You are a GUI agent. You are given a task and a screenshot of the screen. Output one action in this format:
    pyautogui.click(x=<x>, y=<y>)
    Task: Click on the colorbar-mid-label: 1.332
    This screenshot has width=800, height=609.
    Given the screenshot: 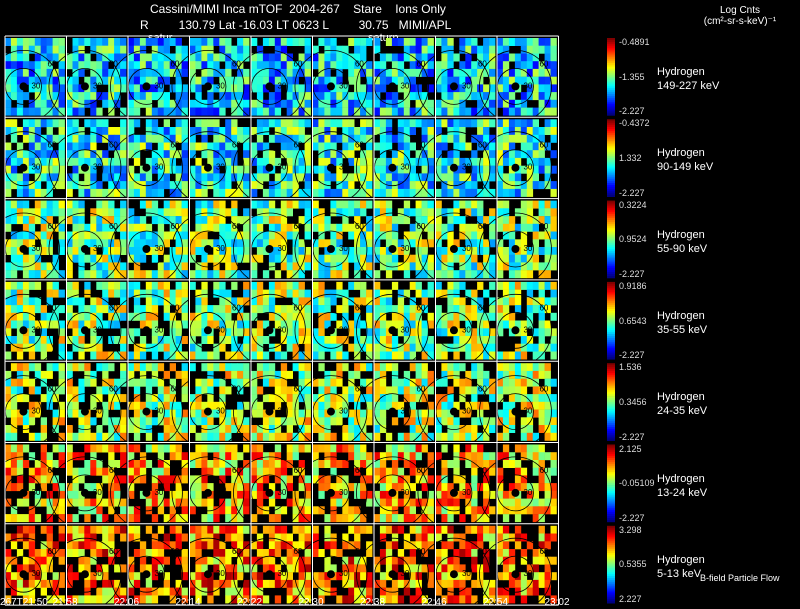 What is the action you would take?
    pyautogui.click(x=630, y=157)
    